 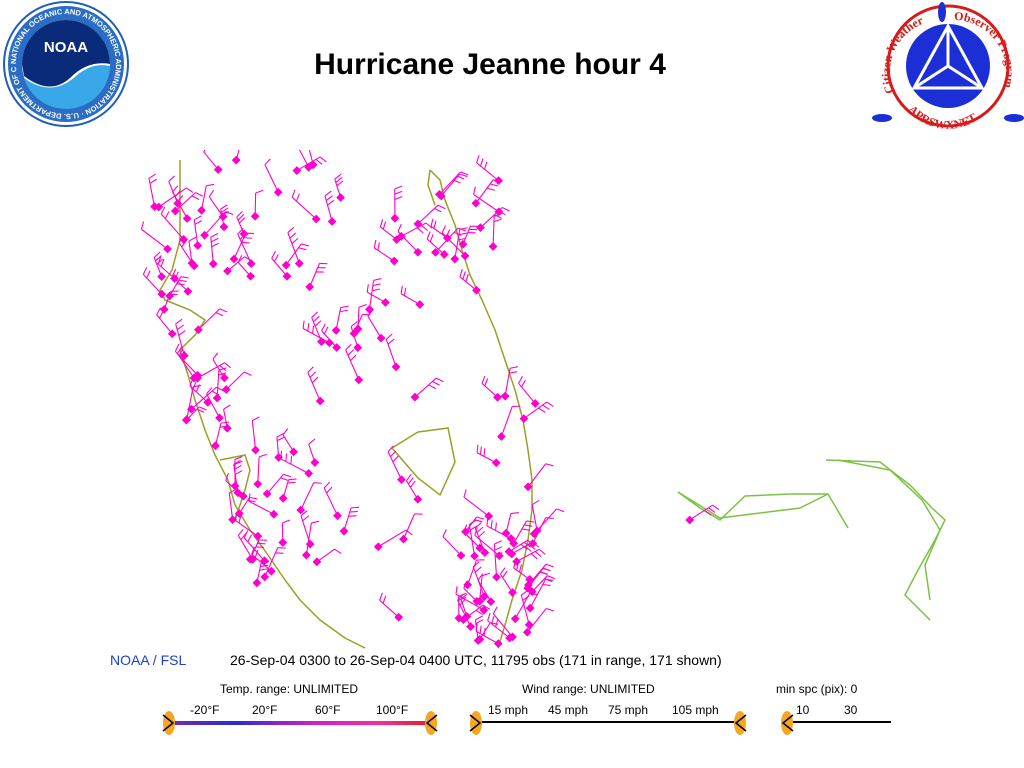 I want to click on spacing-label: min spc (pix): 0, so click(x=817, y=689).